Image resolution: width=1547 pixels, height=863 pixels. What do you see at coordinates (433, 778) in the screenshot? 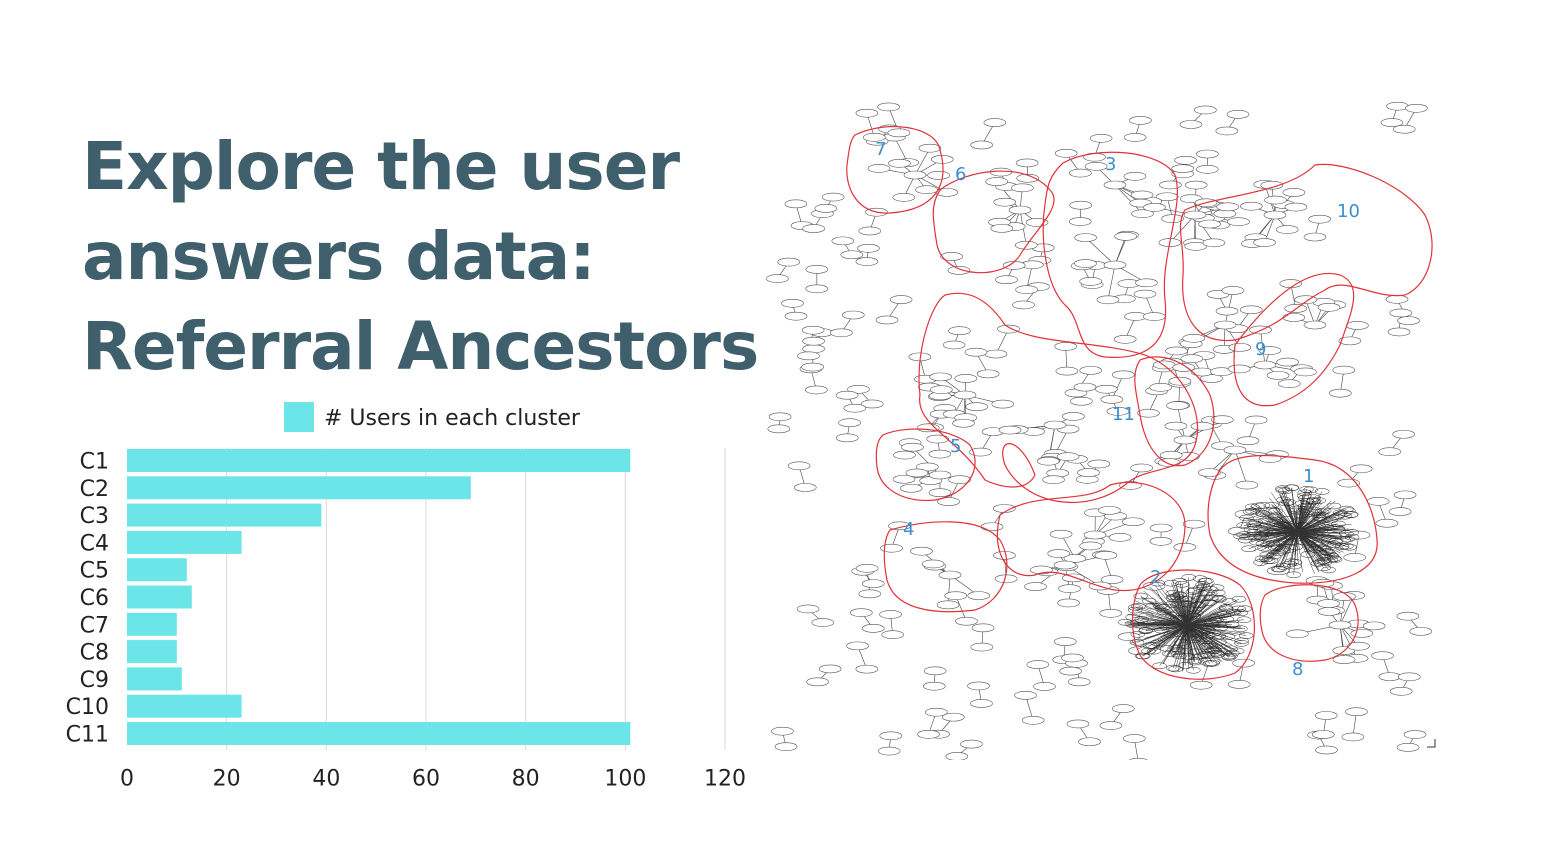
I see `chart-x-tick-labels: 0 20 40 60 80 100 120` at bounding box center [433, 778].